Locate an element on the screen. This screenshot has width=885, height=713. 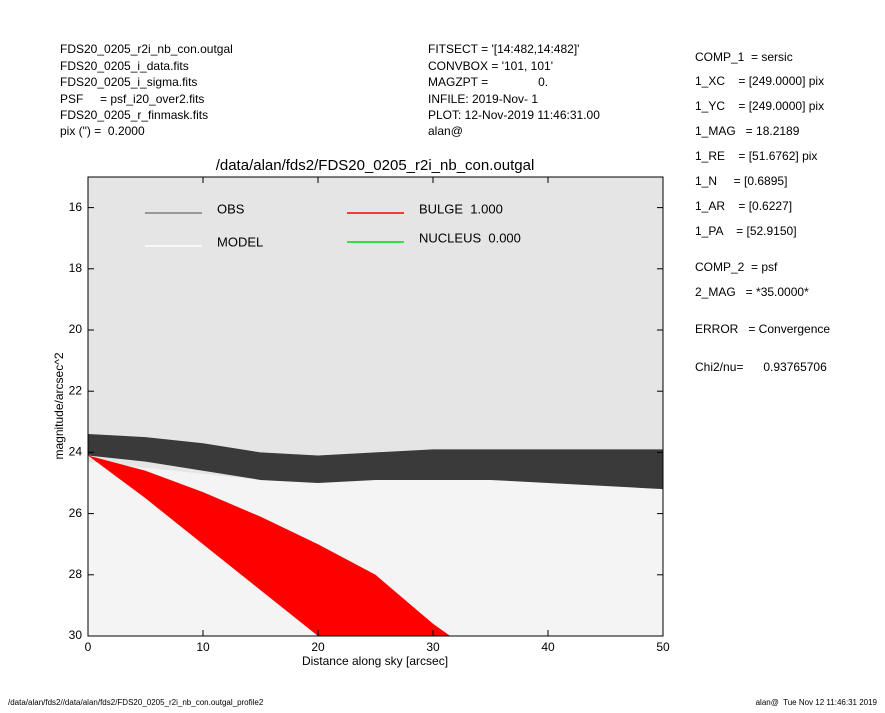
x-tick-label: 30 is located at coordinates (433, 647).